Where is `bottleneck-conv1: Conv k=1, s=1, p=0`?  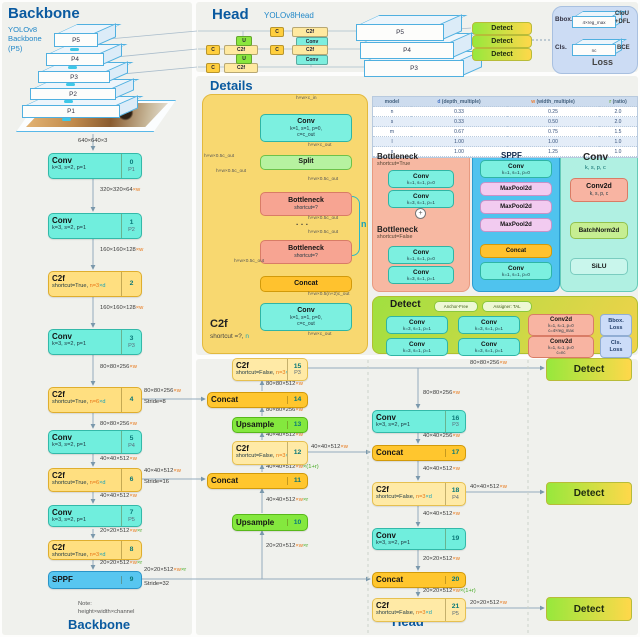 bottleneck-conv1: Conv k=1, s=1, p=0 is located at coordinates (421, 179).